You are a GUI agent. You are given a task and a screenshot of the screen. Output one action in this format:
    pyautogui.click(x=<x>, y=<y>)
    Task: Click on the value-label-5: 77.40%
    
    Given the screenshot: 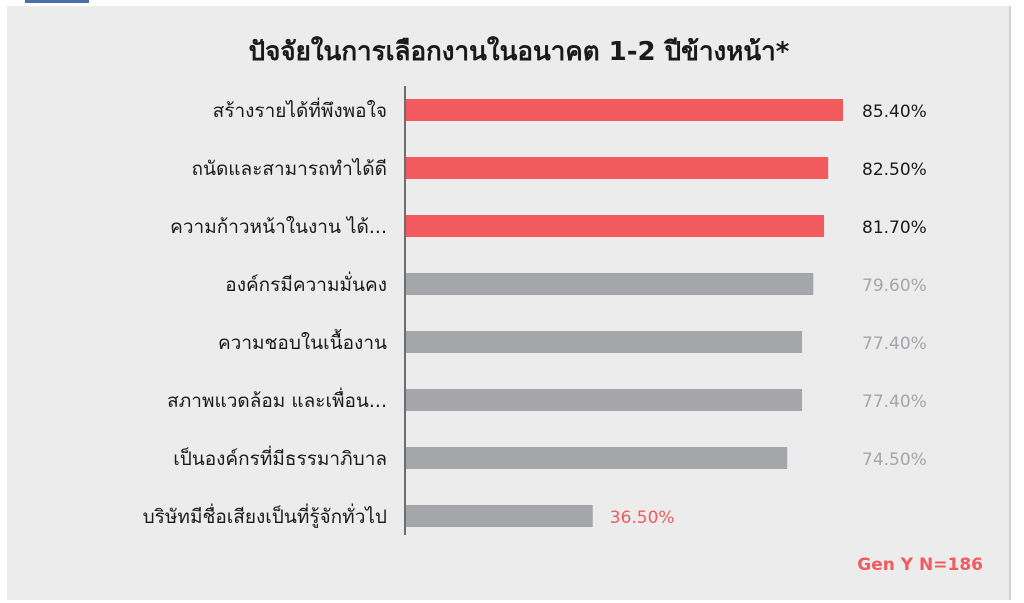 What is the action you would take?
    pyautogui.click(x=894, y=344)
    